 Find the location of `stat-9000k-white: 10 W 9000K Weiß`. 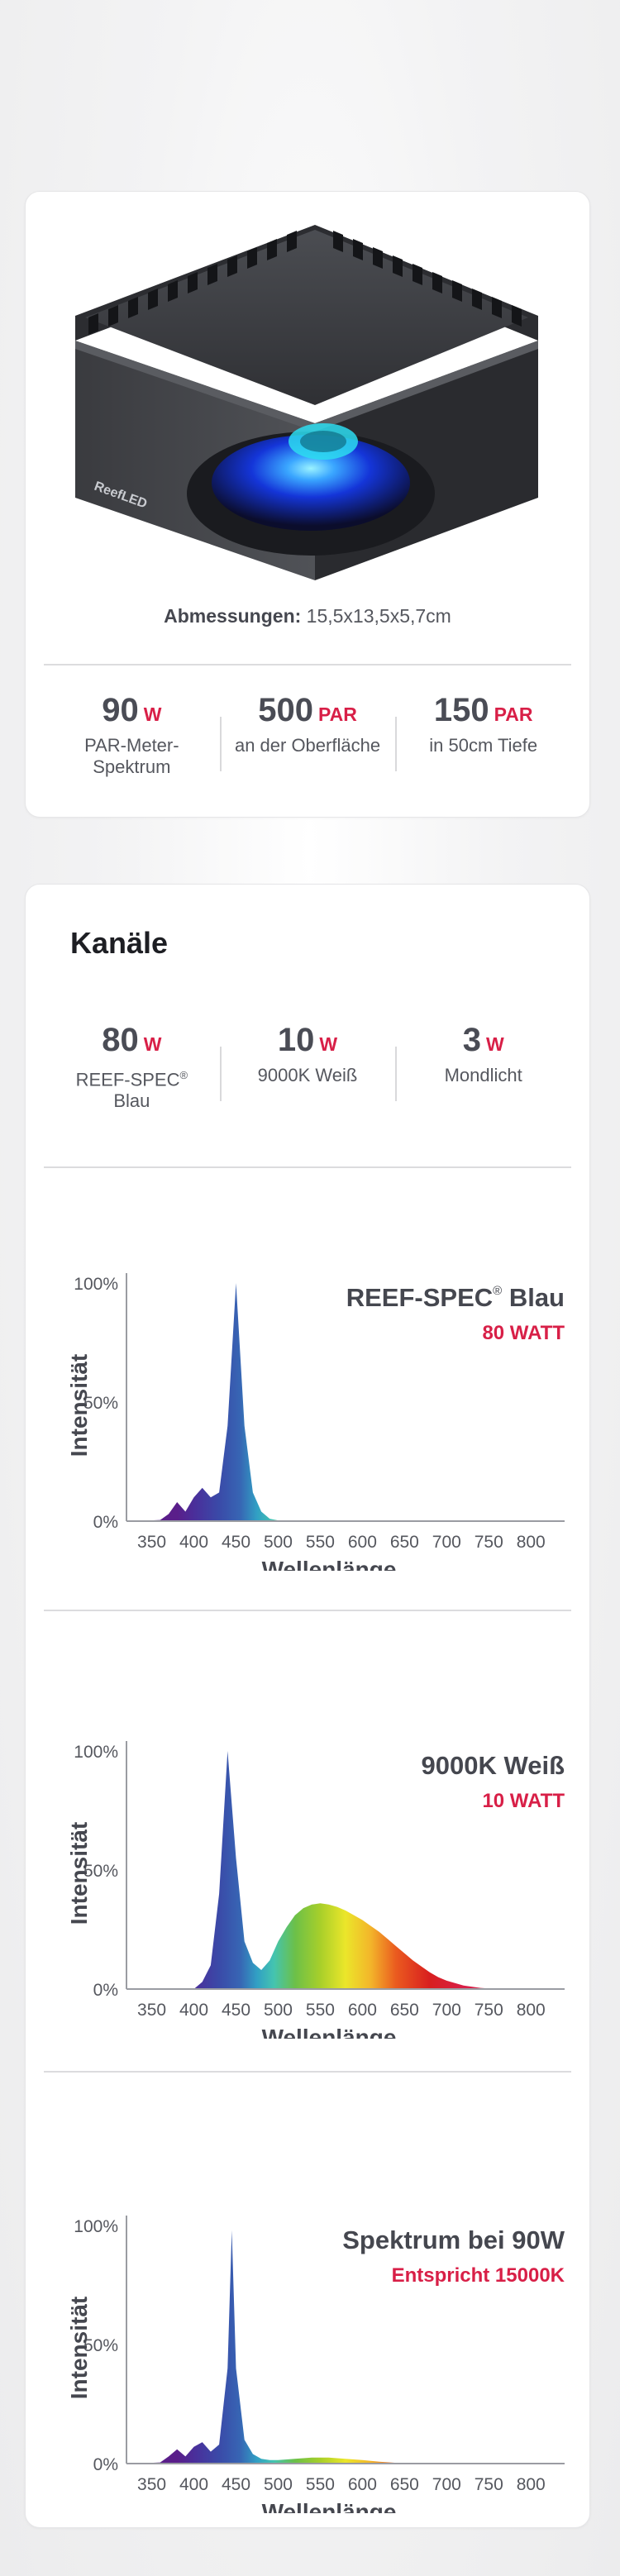

stat-9000k-white: 10 W 9000K Weiß is located at coordinates (307, 1066).